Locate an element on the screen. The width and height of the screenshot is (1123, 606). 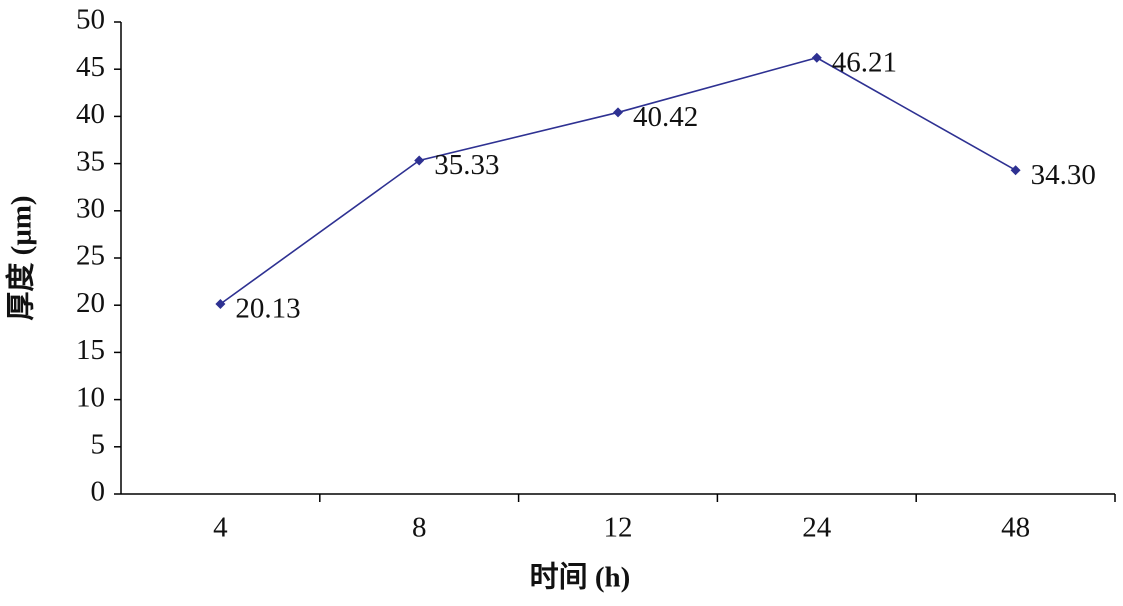
x-tick-label: 24 is located at coordinates (817, 528).